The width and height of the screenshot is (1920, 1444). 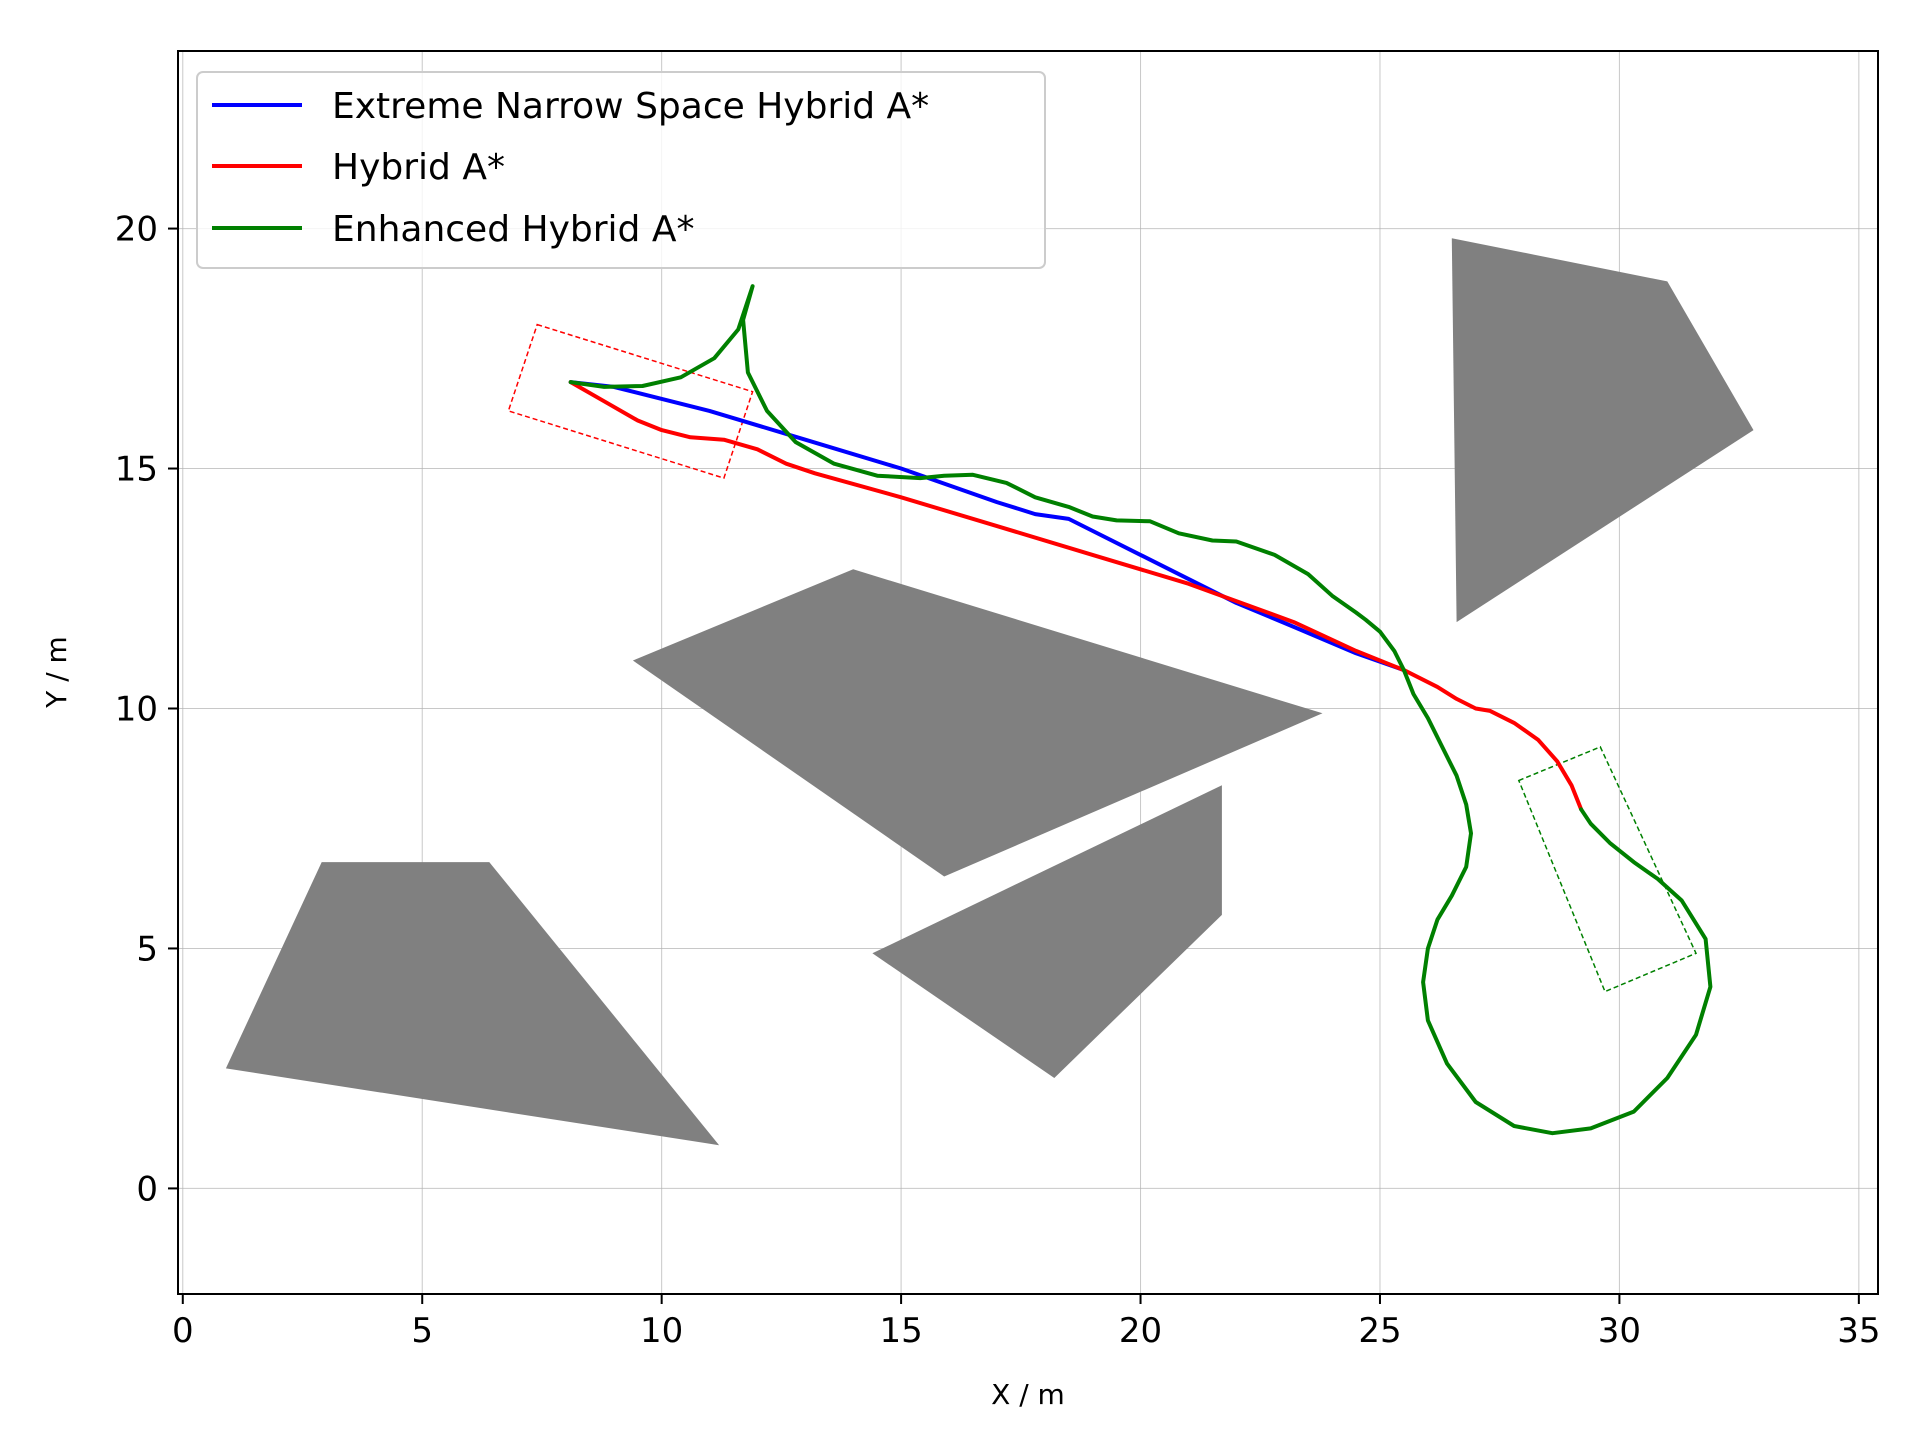 What do you see at coordinates (136, 709) in the screenshot?
I see `y-tick-label: 10` at bounding box center [136, 709].